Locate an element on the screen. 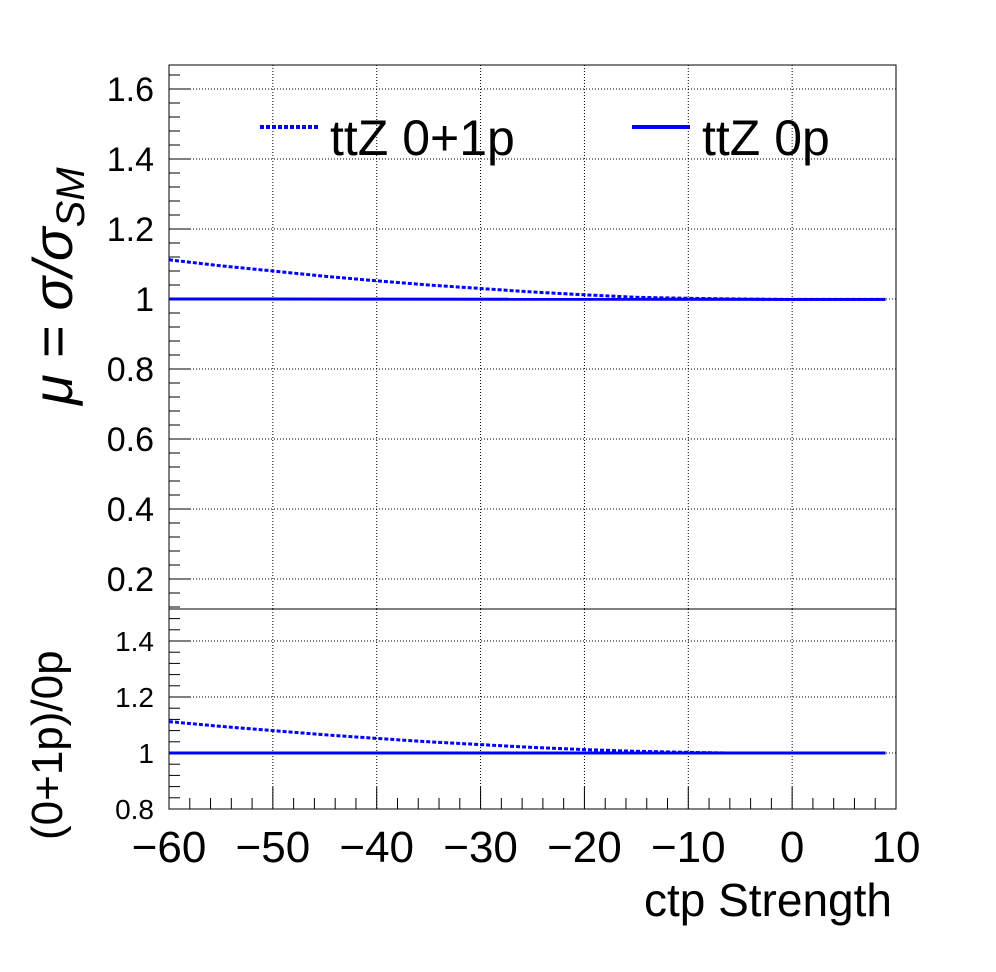 Image resolution: width=996 pixels, height=972 pixels. y-tick-label: 0.6 is located at coordinates (130, 440).